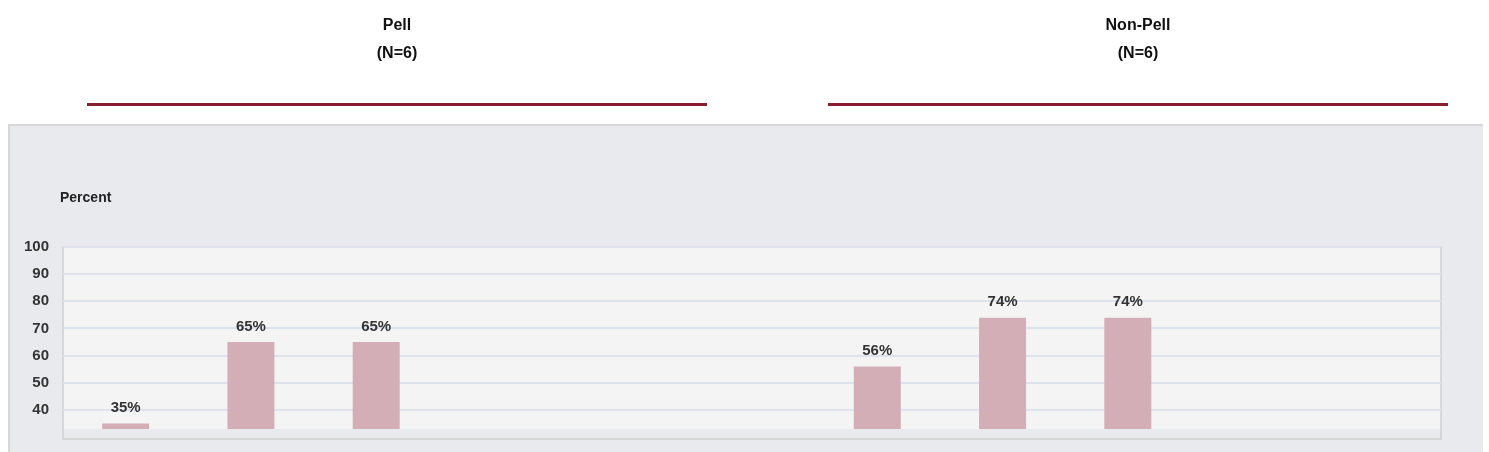  I want to click on y-tick-label: 90, so click(41, 273).